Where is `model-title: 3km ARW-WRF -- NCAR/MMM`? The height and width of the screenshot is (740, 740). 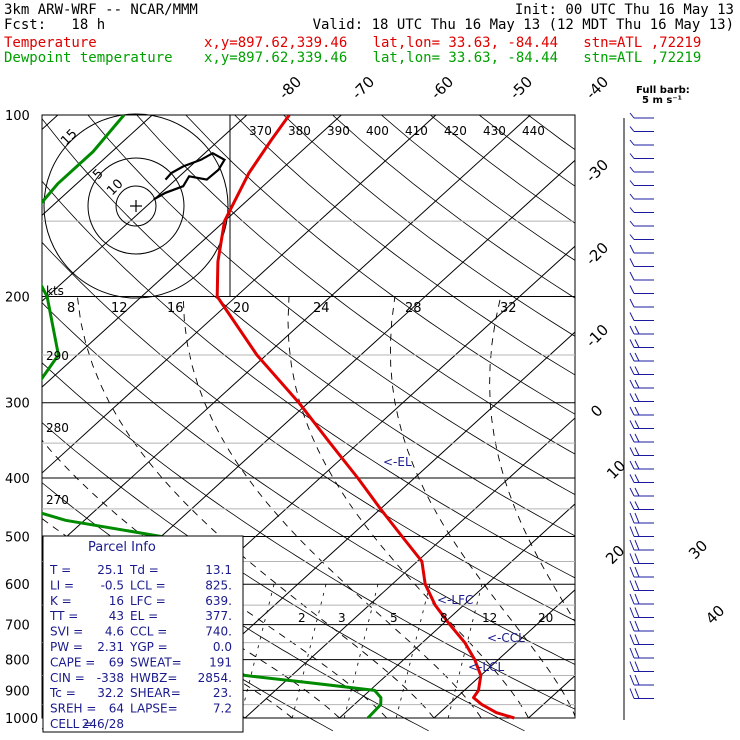
model-title: 3km ARW-WRF -- NCAR/MMM is located at coordinates (101, 10).